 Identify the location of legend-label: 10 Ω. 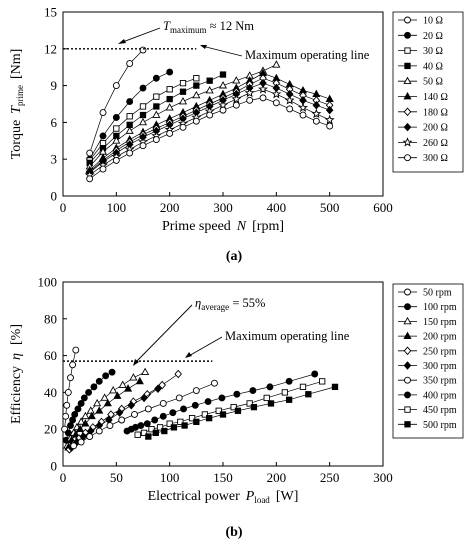
(433, 21).